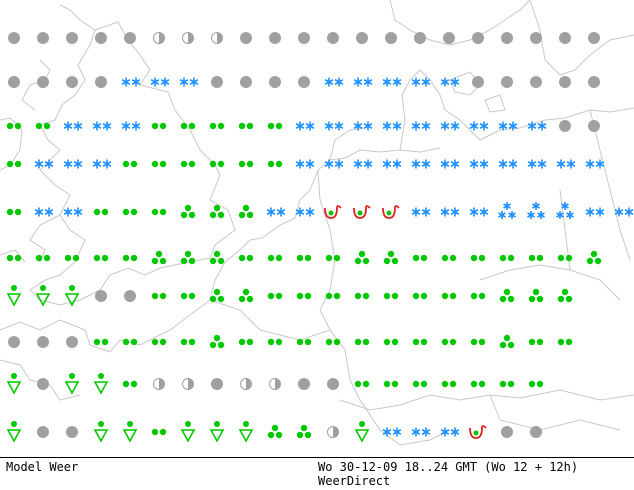 This screenshot has width=634, height=490. What do you see at coordinates (448, 467) in the screenshot?
I see `forecast-datetime: Wo 30-12-09 18..24 GMT (Wo 12 + 12h)` at bounding box center [448, 467].